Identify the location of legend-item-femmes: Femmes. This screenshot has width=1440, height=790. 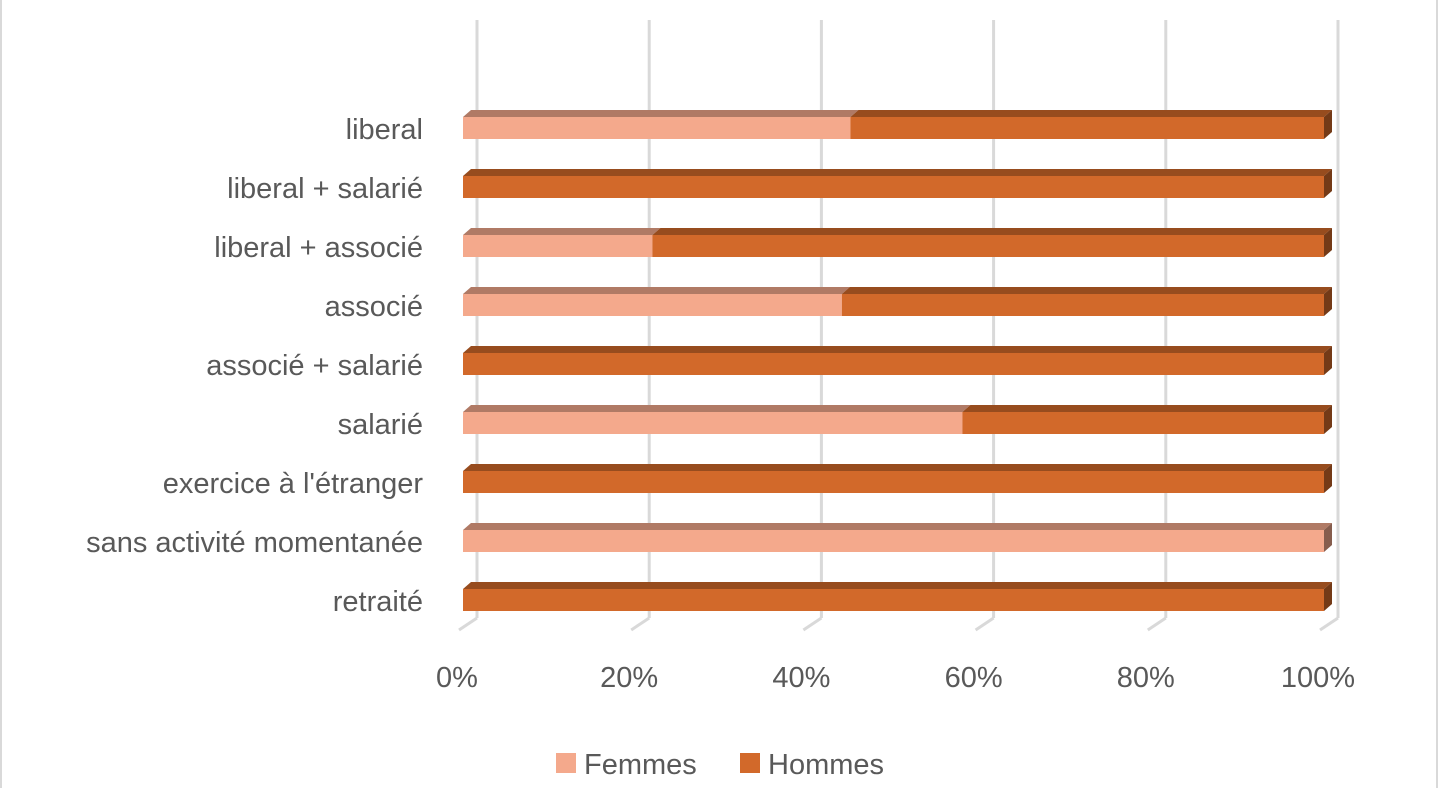
(626, 765).